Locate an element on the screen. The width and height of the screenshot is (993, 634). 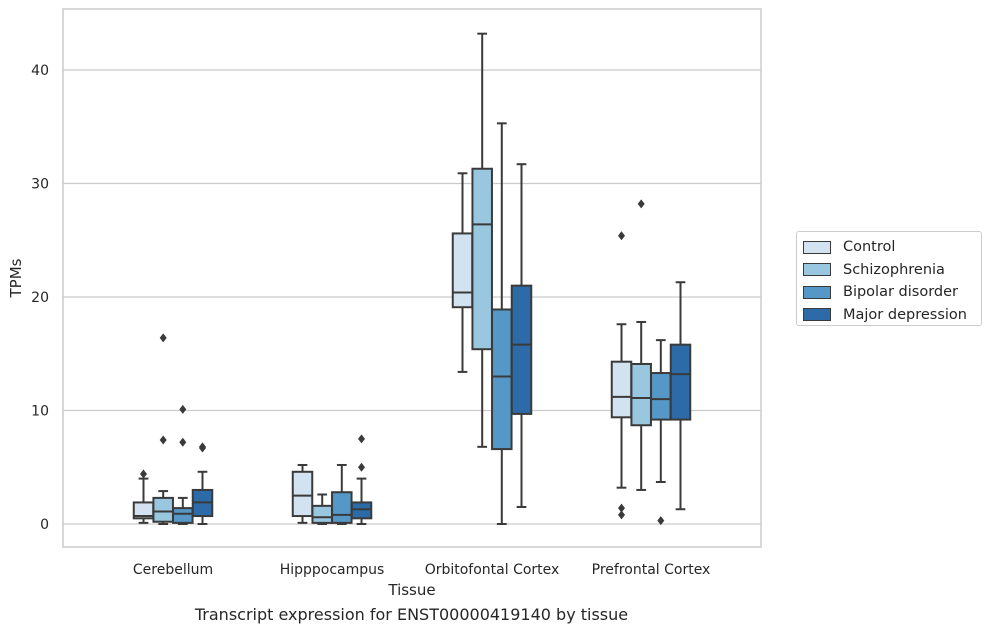
legend-item: Schizophrenia is located at coordinates (892, 270).